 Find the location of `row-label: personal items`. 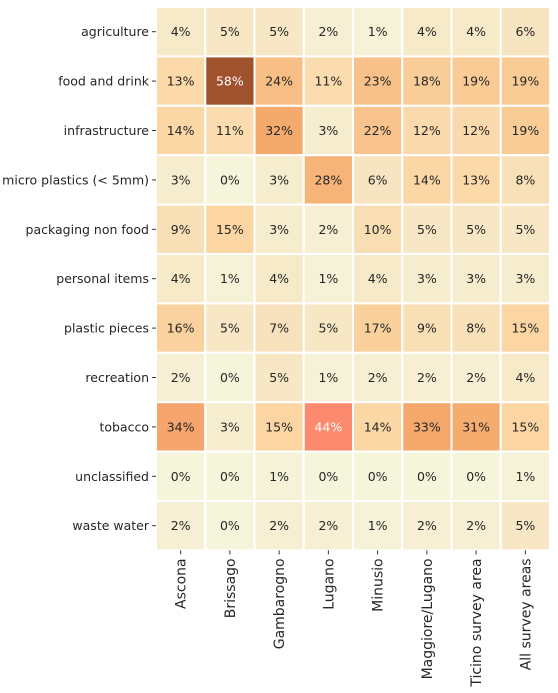

row-label: personal items is located at coordinates (102, 278).